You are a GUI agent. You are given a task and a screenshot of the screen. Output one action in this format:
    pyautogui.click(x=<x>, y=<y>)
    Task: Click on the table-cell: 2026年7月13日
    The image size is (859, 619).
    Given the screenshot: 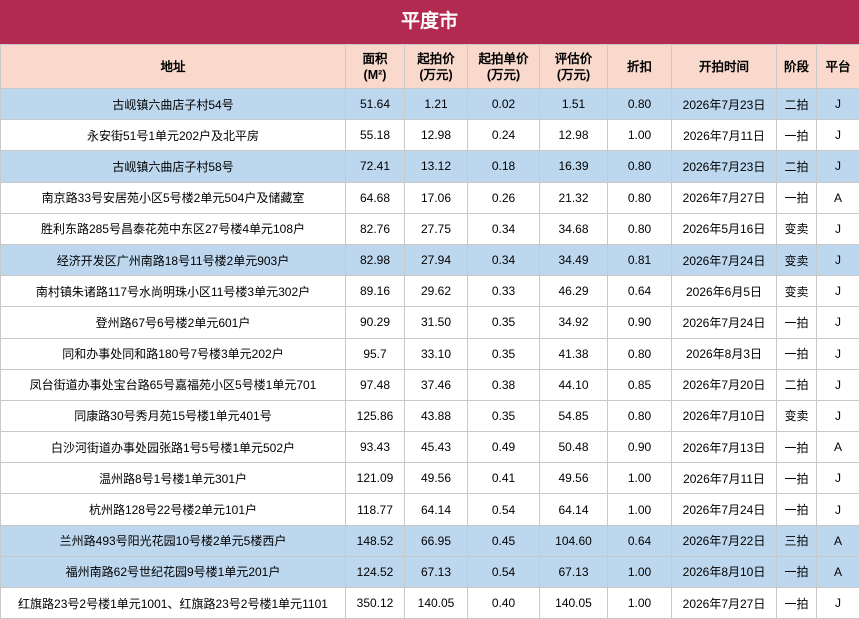 What is the action you would take?
    pyautogui.click(x=724, y=447)
    